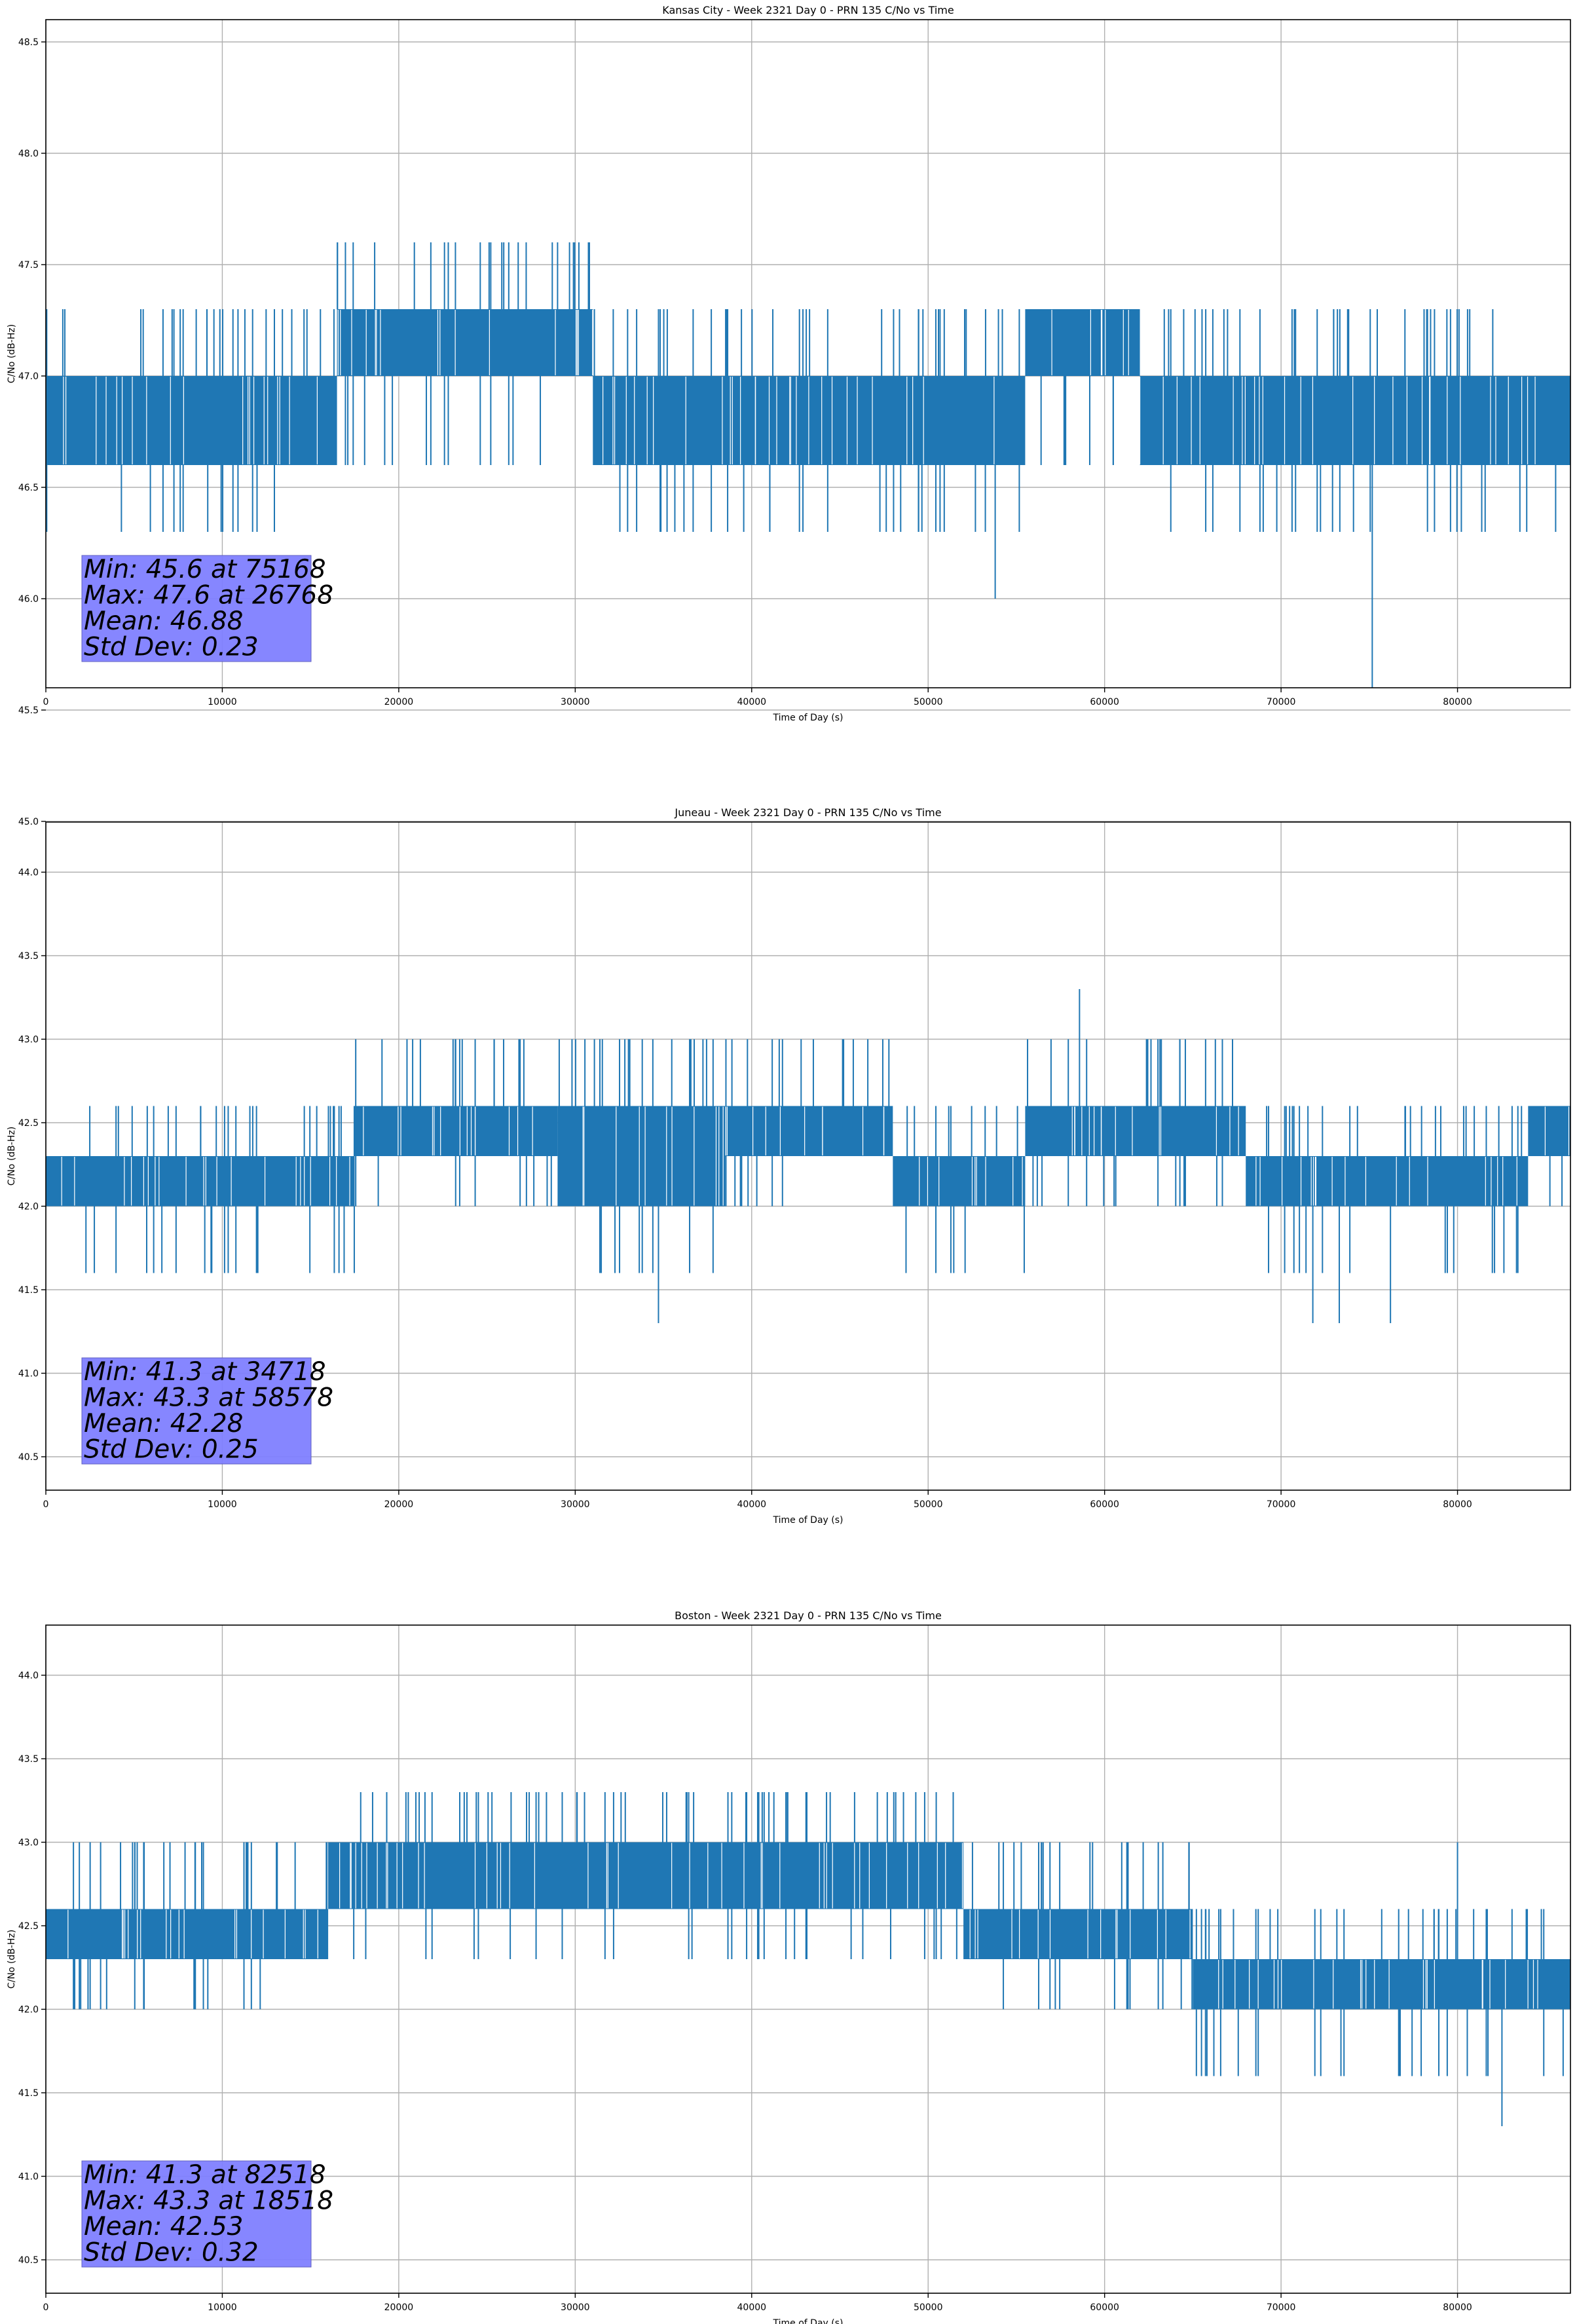 Image resolution: width=1577 pixels, height=2324 pixels. What do you see at coordinates (163, 621) in the screenshot?
I see `stats-line: Mean: 46.88` at bounding box center [163, 621].